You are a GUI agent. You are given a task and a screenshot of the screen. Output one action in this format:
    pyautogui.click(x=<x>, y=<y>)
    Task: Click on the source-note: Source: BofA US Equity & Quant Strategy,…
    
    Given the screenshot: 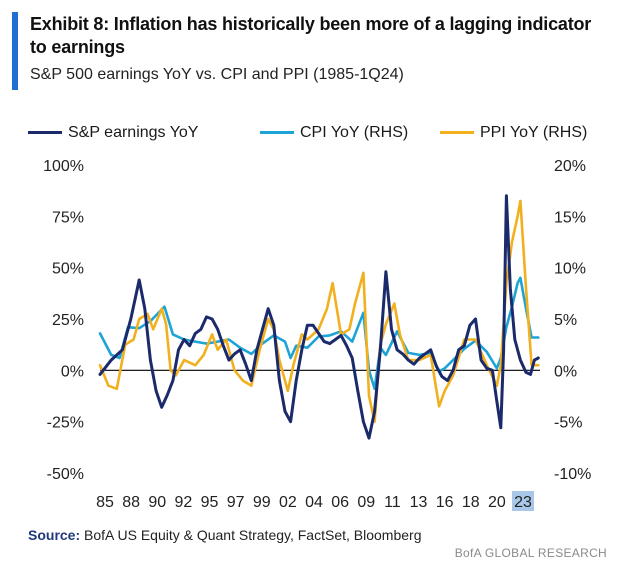 What is the action you would take?
    pyautogui.click(x=224, y=535)
    